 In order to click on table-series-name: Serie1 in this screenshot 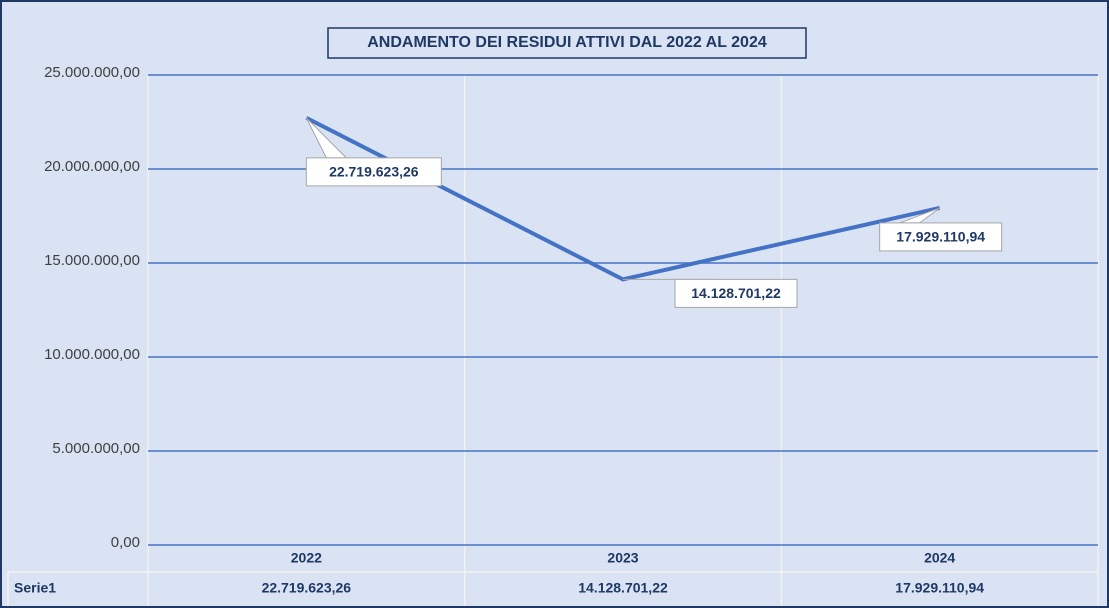, I will do `click(35, 588)`.